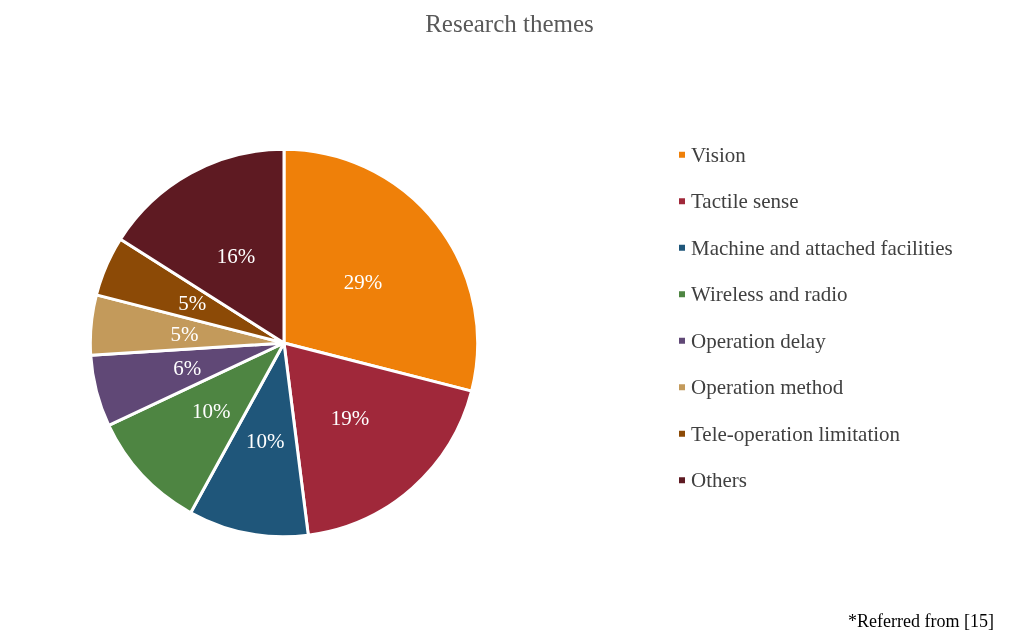  What do you see at coordinates (759, 340) in the screenshot?
I see `legend-label: Operation delay` at bounding box center [759, 340].